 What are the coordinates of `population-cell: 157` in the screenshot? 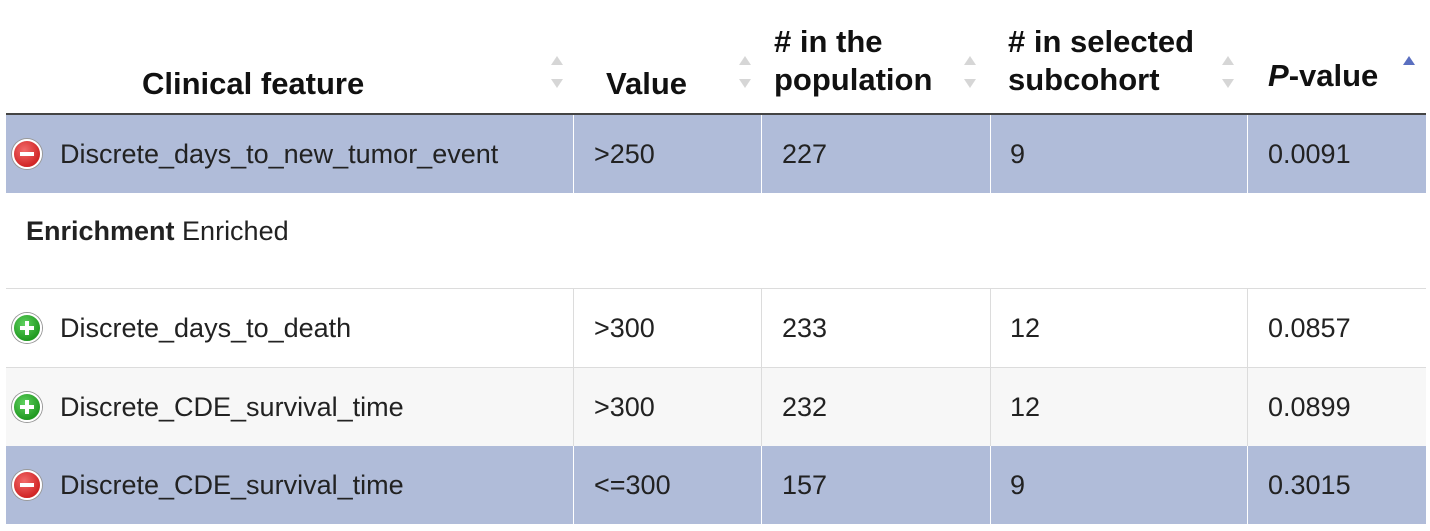 It's located at (805, 484).